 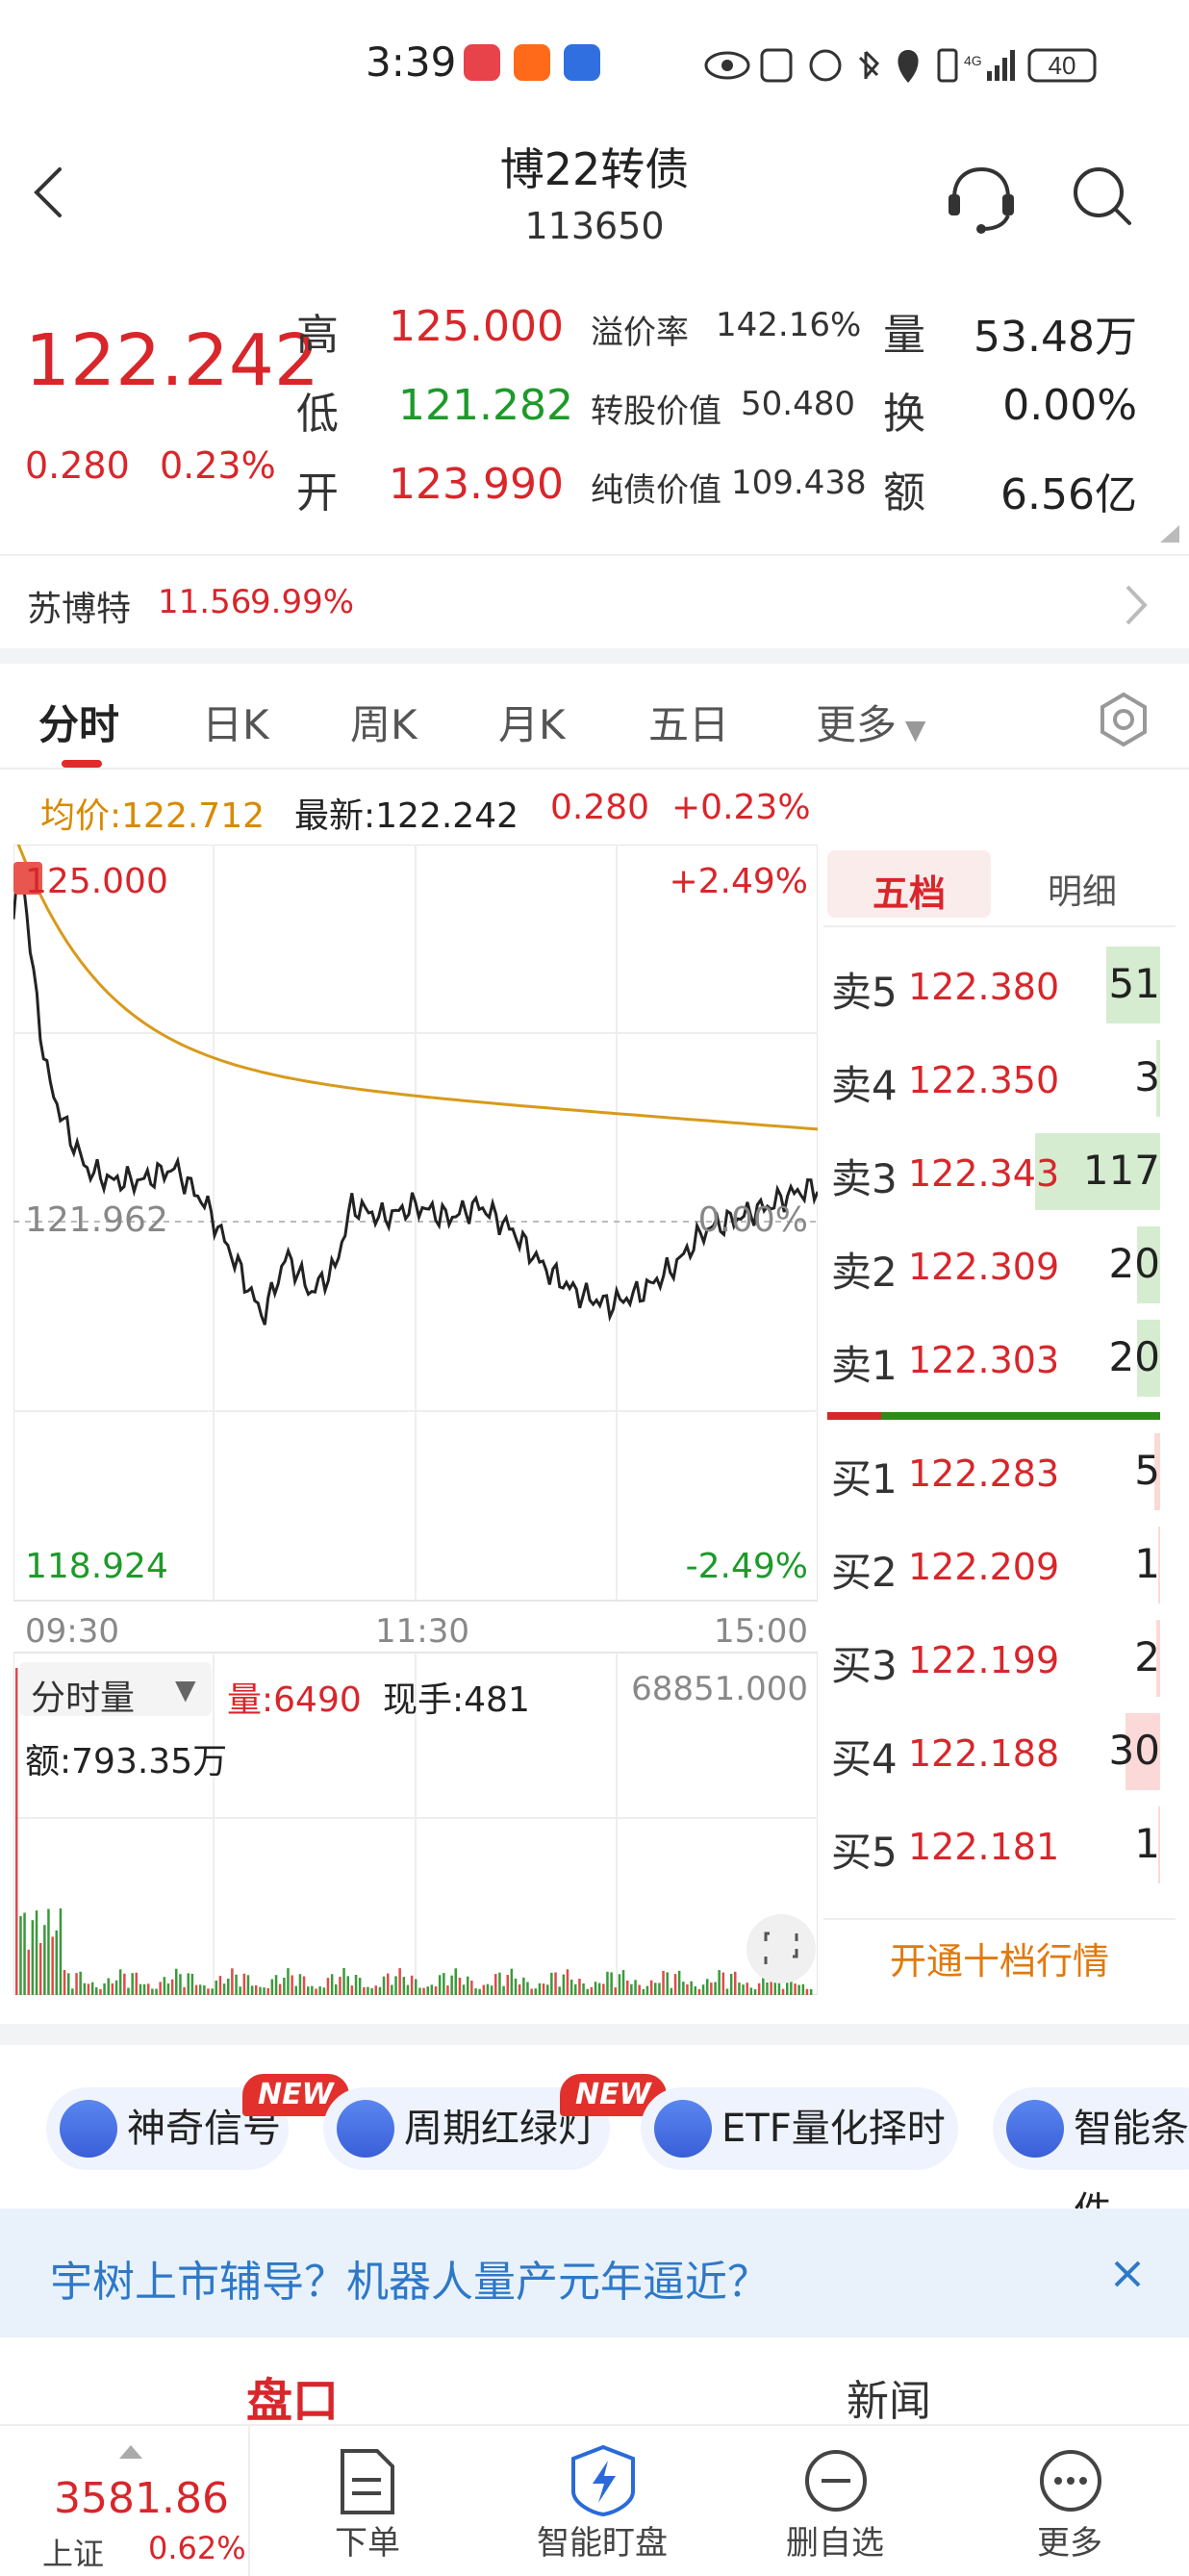 I want to click on bid-row: 买1 122.283 5, so click(x=999, y=1470).